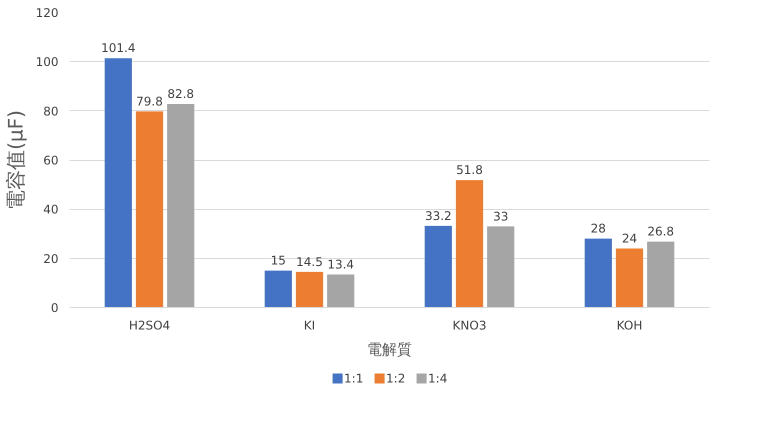 The height and width of the screenshot is (446, 761). Describe the element at coordinates (47, 62) in the screenshot. I see `y-tick-label: 100` at that location.